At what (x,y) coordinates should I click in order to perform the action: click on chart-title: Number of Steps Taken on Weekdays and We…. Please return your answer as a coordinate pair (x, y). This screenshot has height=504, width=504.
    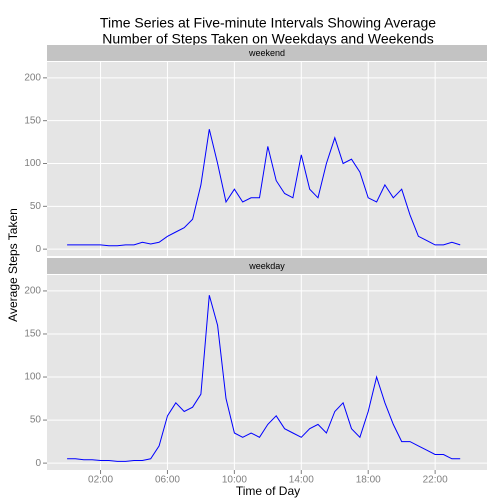
    Looking at the image, I should click on (268, 39).